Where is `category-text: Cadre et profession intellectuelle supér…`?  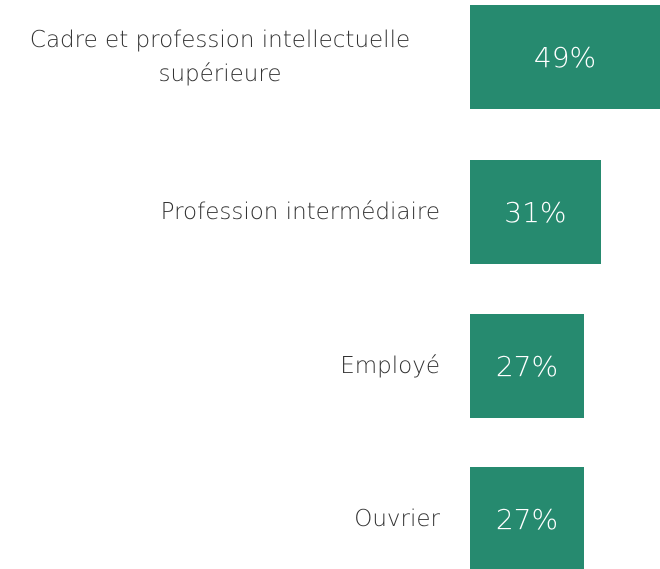 category-text: Cadre et profession intellectuelle supér… is located at coordinates (220, 57).